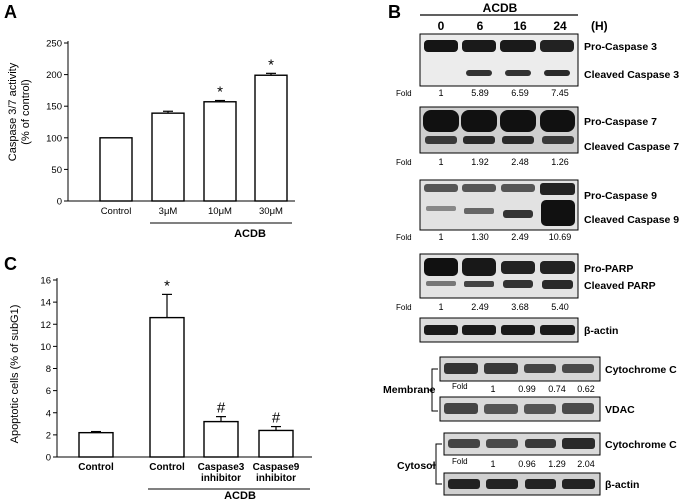  Describe the element at coordinates (620, 196) in the screenshot. I see `blot-label: Pro-Caspase 9` at that location.